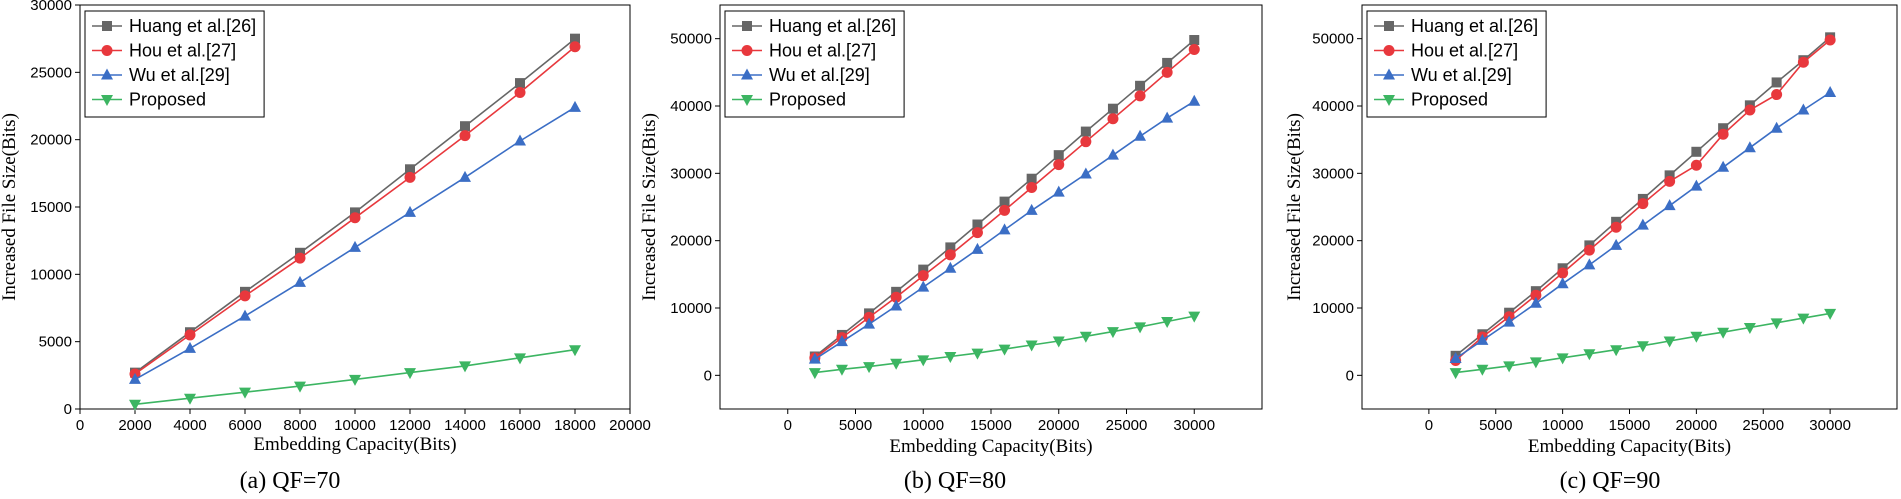 The width and height of the screenshot is (1901, 499). What do you see at coordinates (691, 106) in the screenshot?
I see `chart-2-y-tick-label: 40000` at bounding box center [691, 106].